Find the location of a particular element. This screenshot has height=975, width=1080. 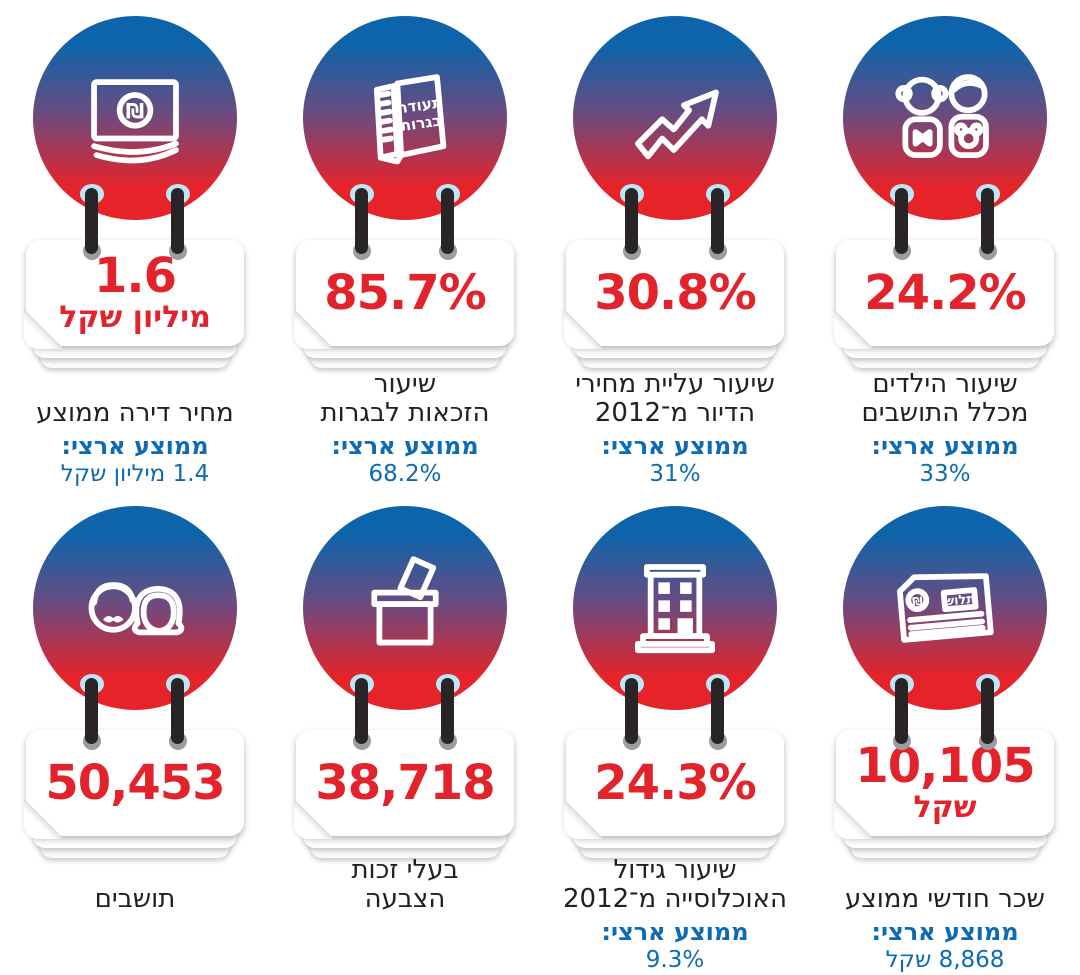

sheet-page: 24.2% is located at coordinates (945, 293).